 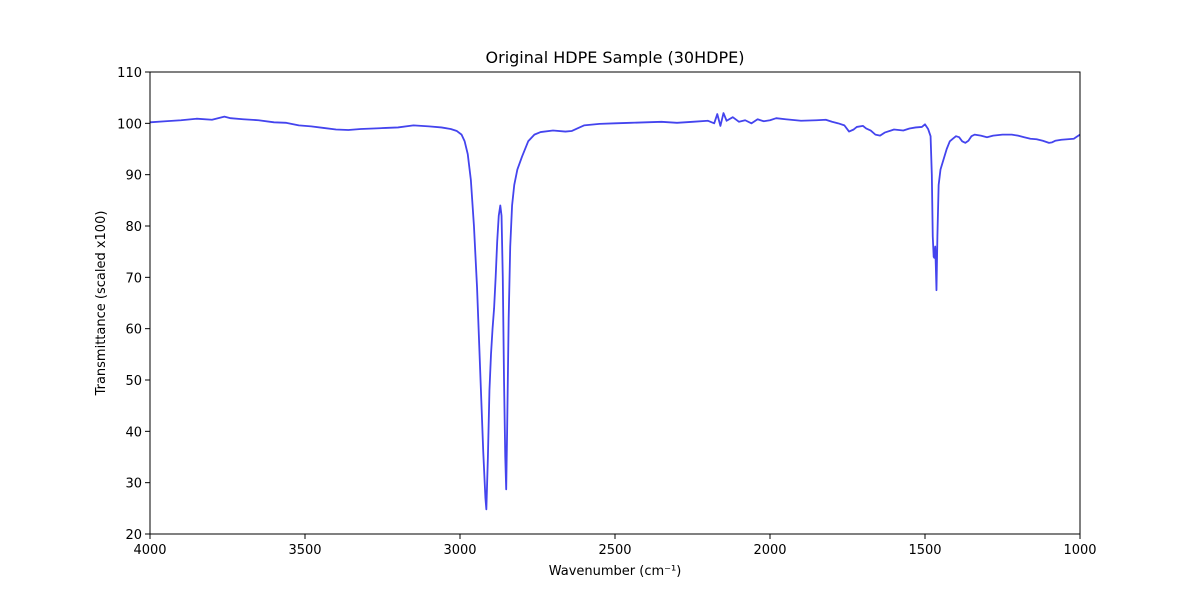 What do you see at coordinates (133, 432) in the screenshot?
I see `y-tick-label: 40` at bounding box center [133, 432].